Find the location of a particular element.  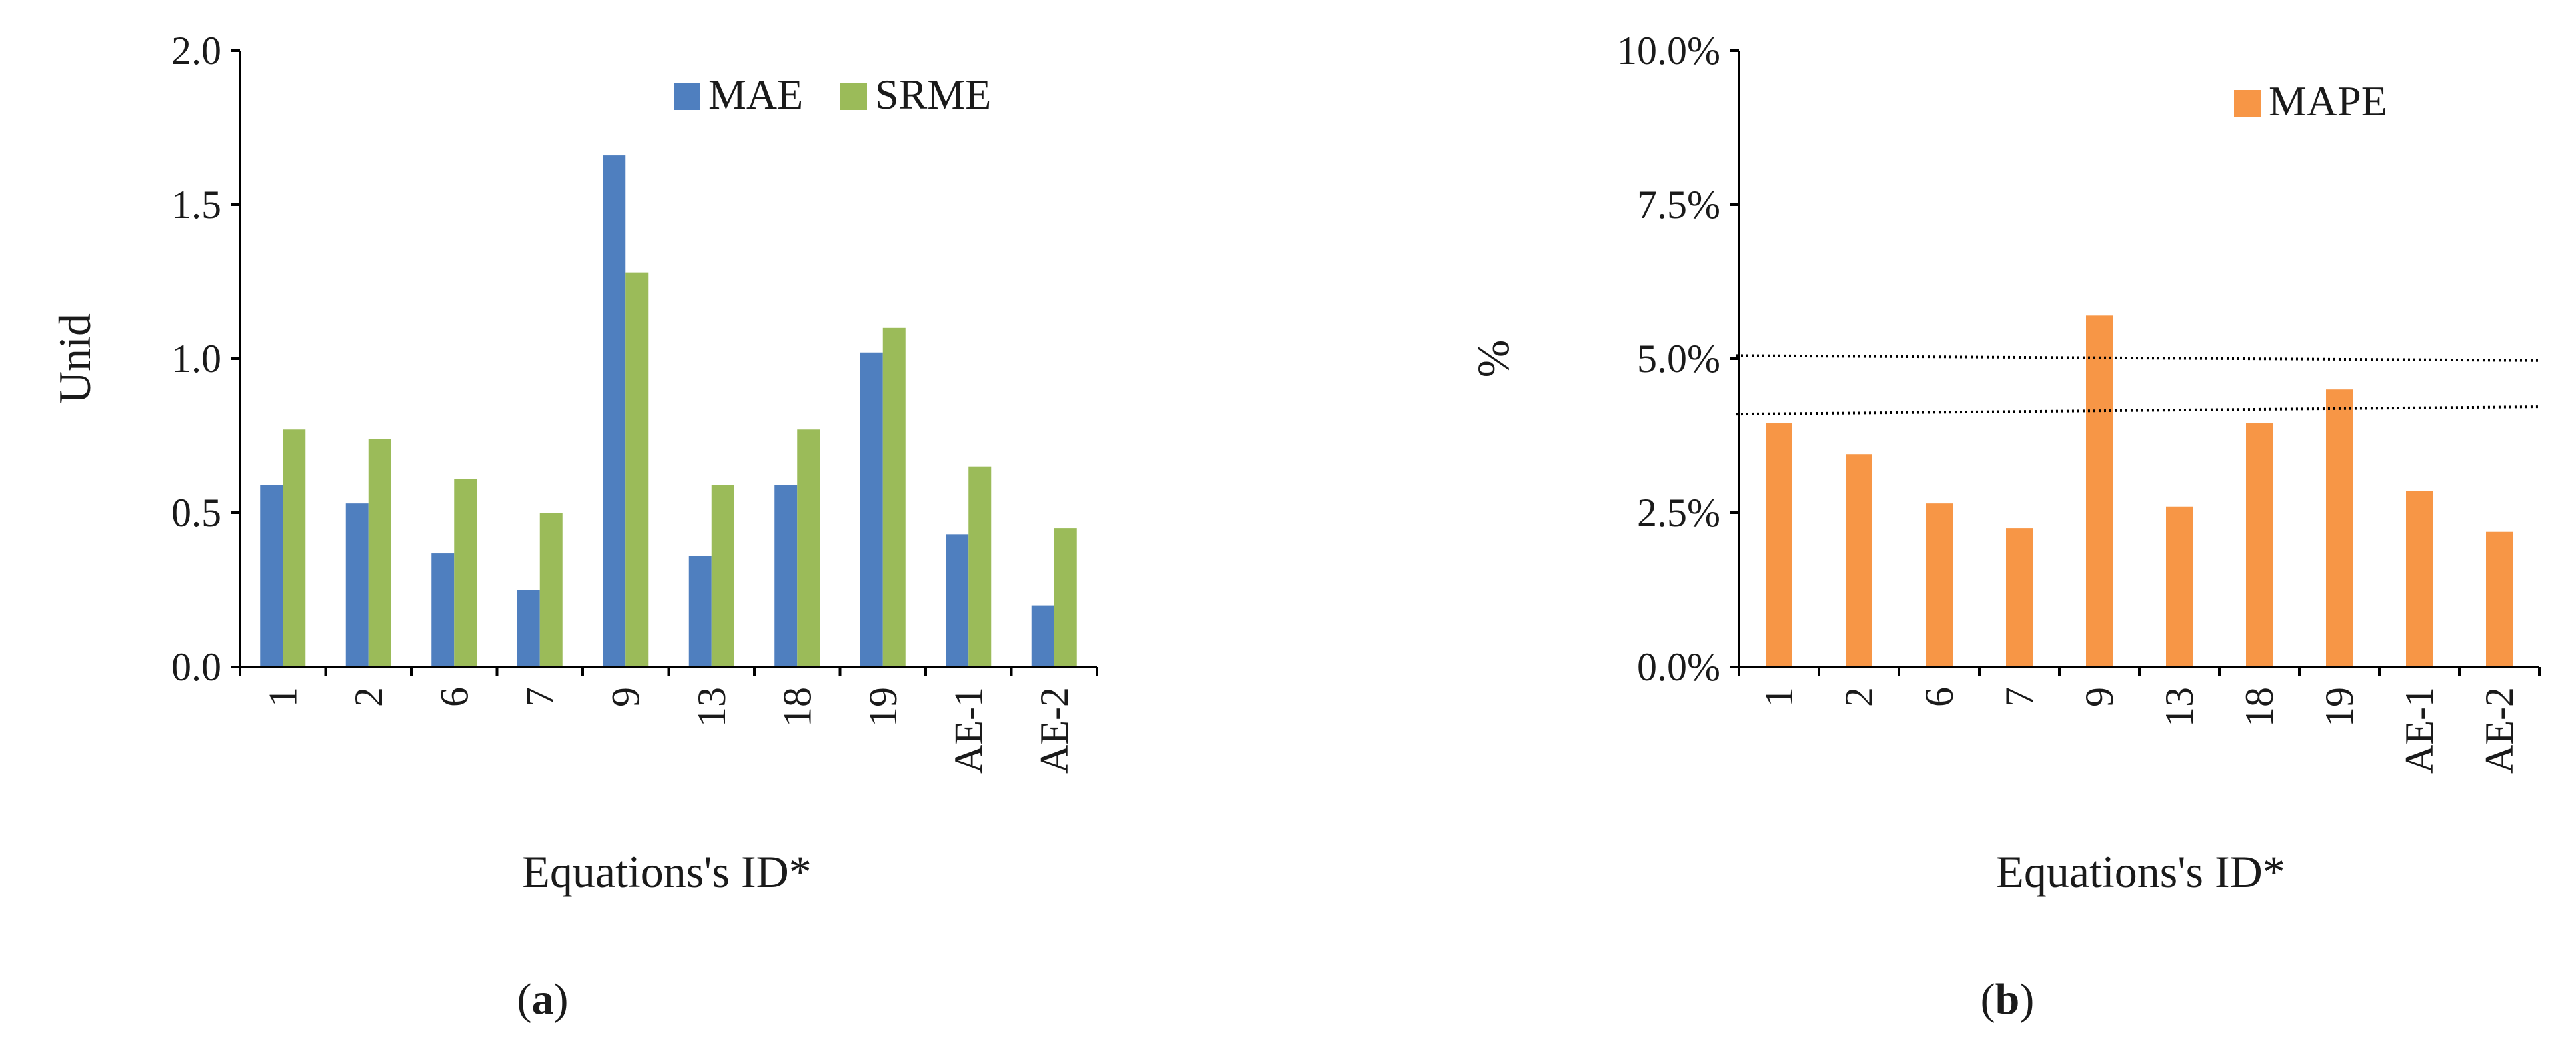

legend-label-mape: MAPE is located at coordinates (2328, 101).